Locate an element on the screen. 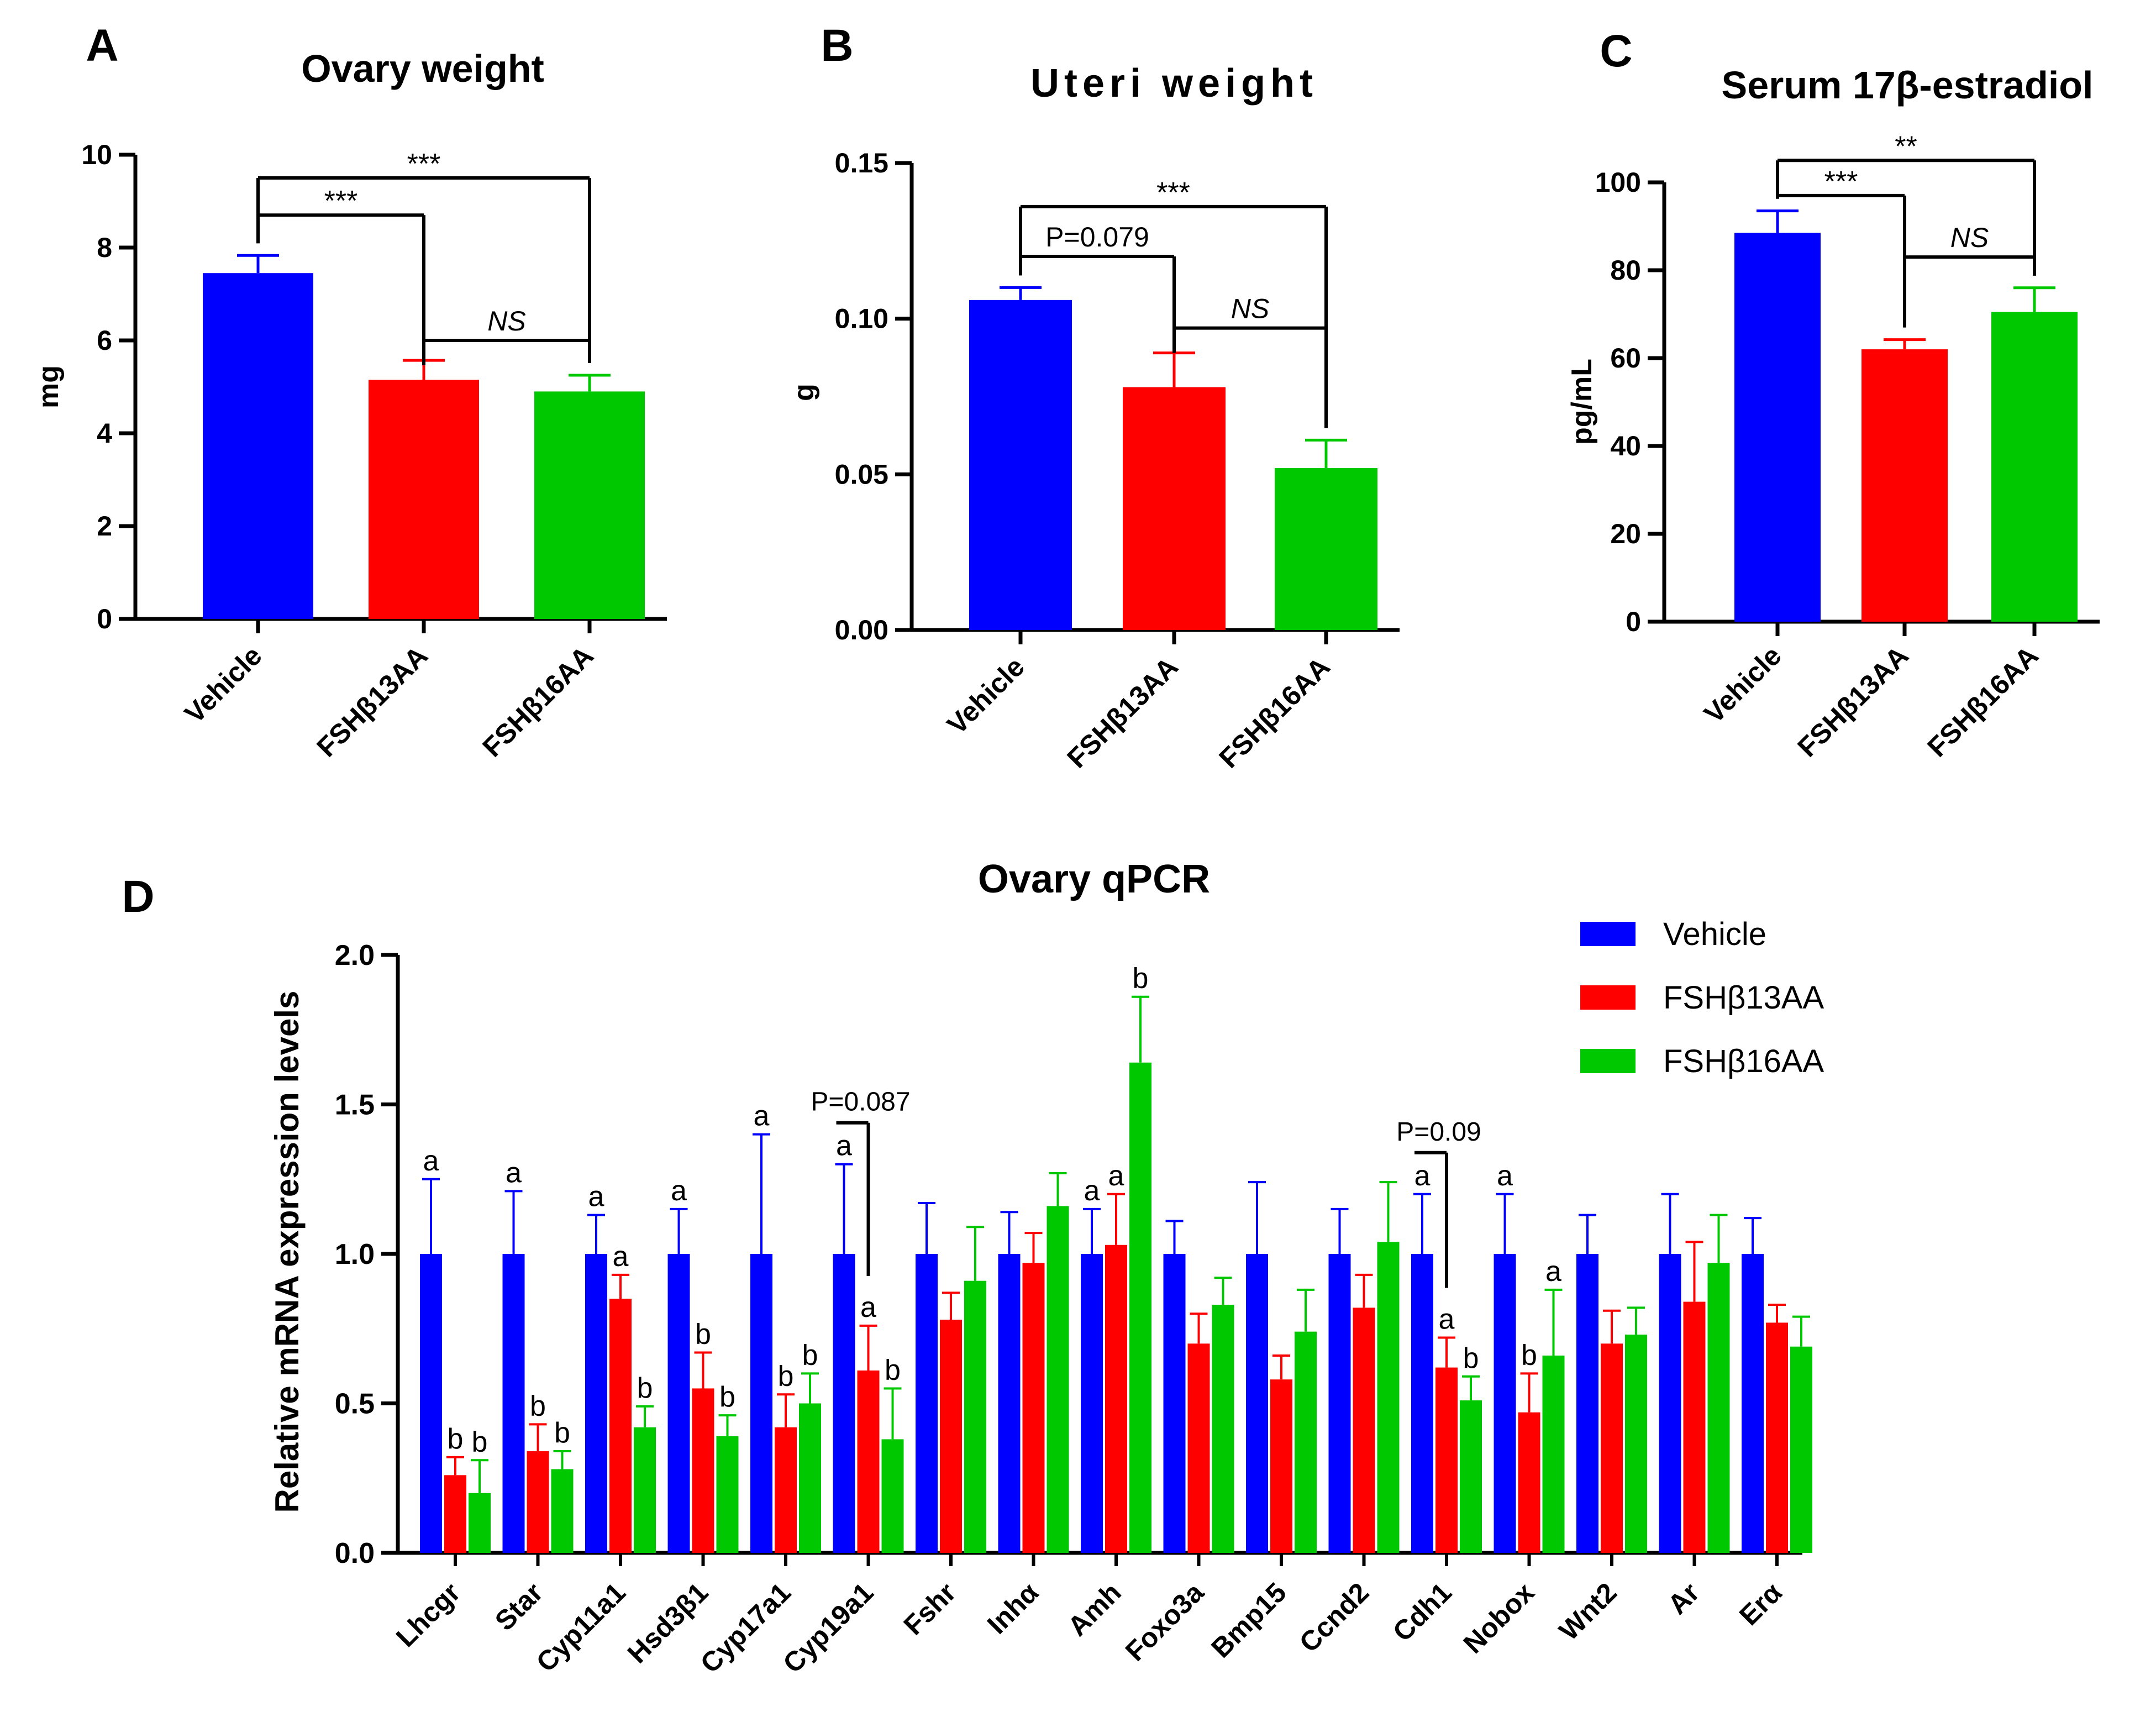  y-tick-label: 80 is located at coordinates (1625, 270).